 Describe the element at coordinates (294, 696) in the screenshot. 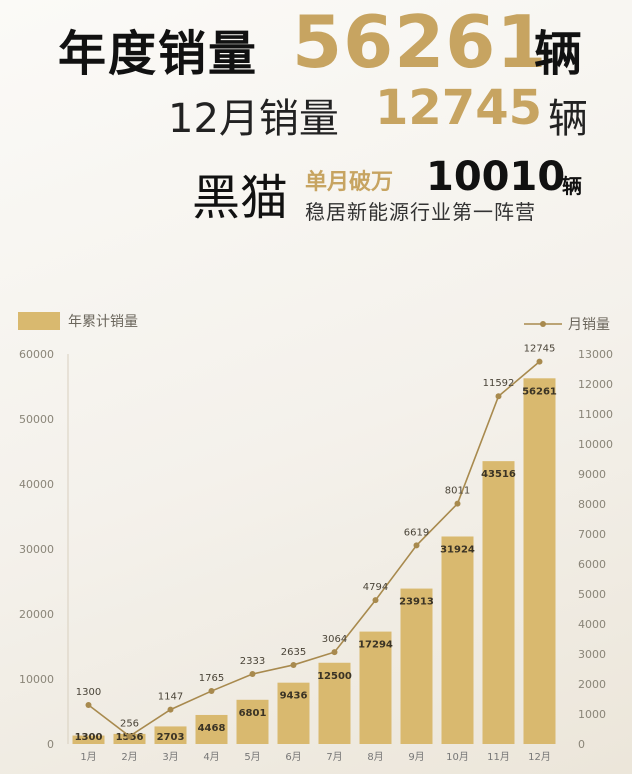

I see `bar-value-label: 9436` at that location.